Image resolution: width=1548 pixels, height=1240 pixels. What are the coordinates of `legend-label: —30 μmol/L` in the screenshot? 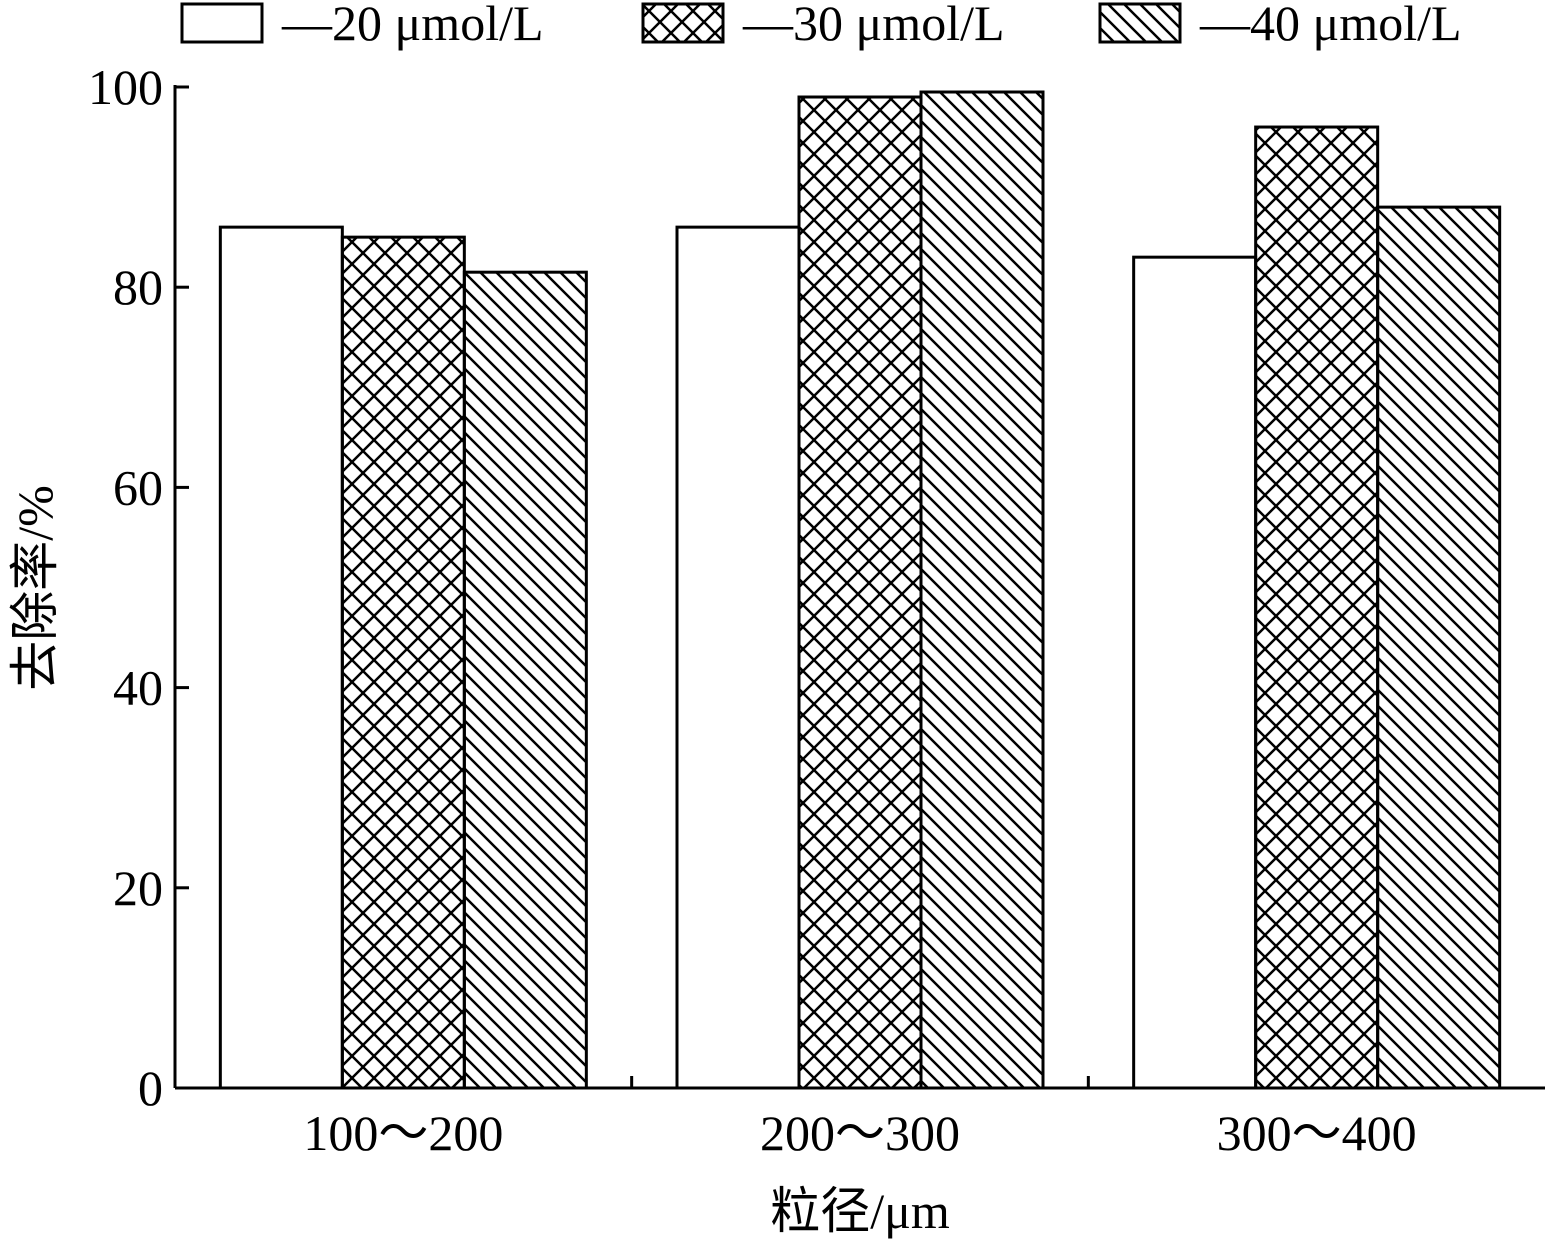 It's located at (873, 25).